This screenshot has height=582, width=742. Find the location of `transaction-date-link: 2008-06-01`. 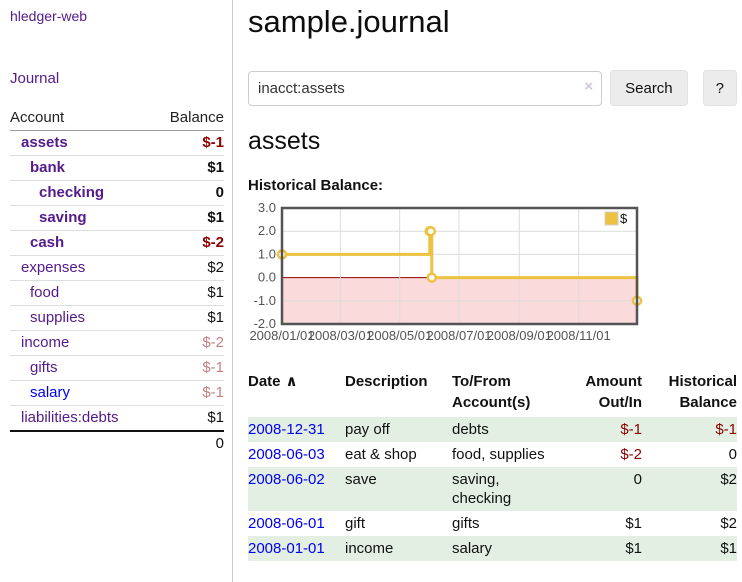

transaction-date-link: 2008-06-01 is located at coordinates (286, 523).